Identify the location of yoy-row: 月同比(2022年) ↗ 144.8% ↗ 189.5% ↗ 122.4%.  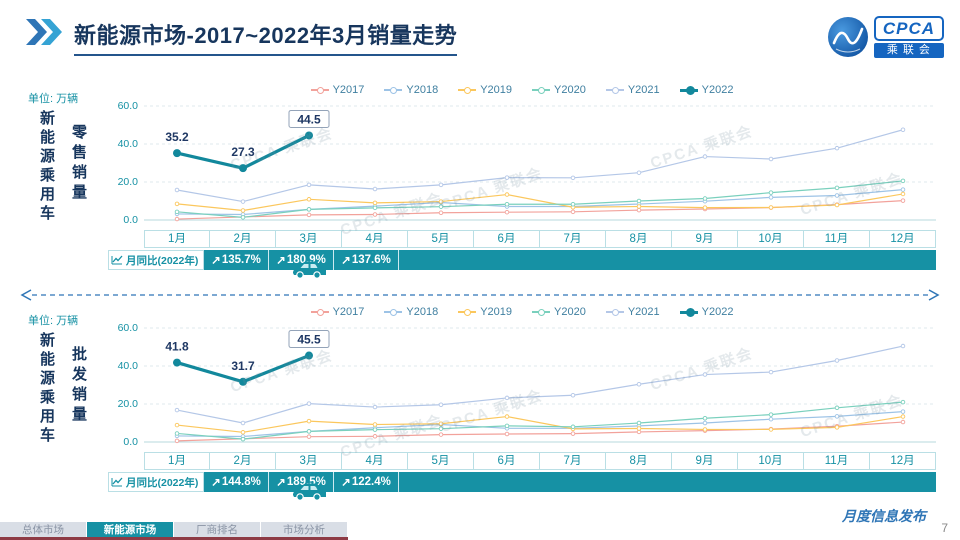
(522, 482).